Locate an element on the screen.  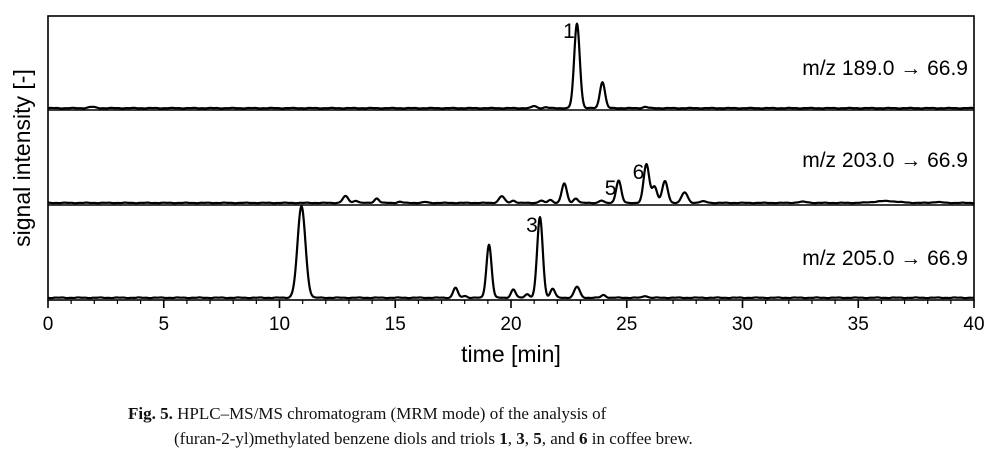
y-axis-title: signal intensity [-] is located at coordinates (22, 158).